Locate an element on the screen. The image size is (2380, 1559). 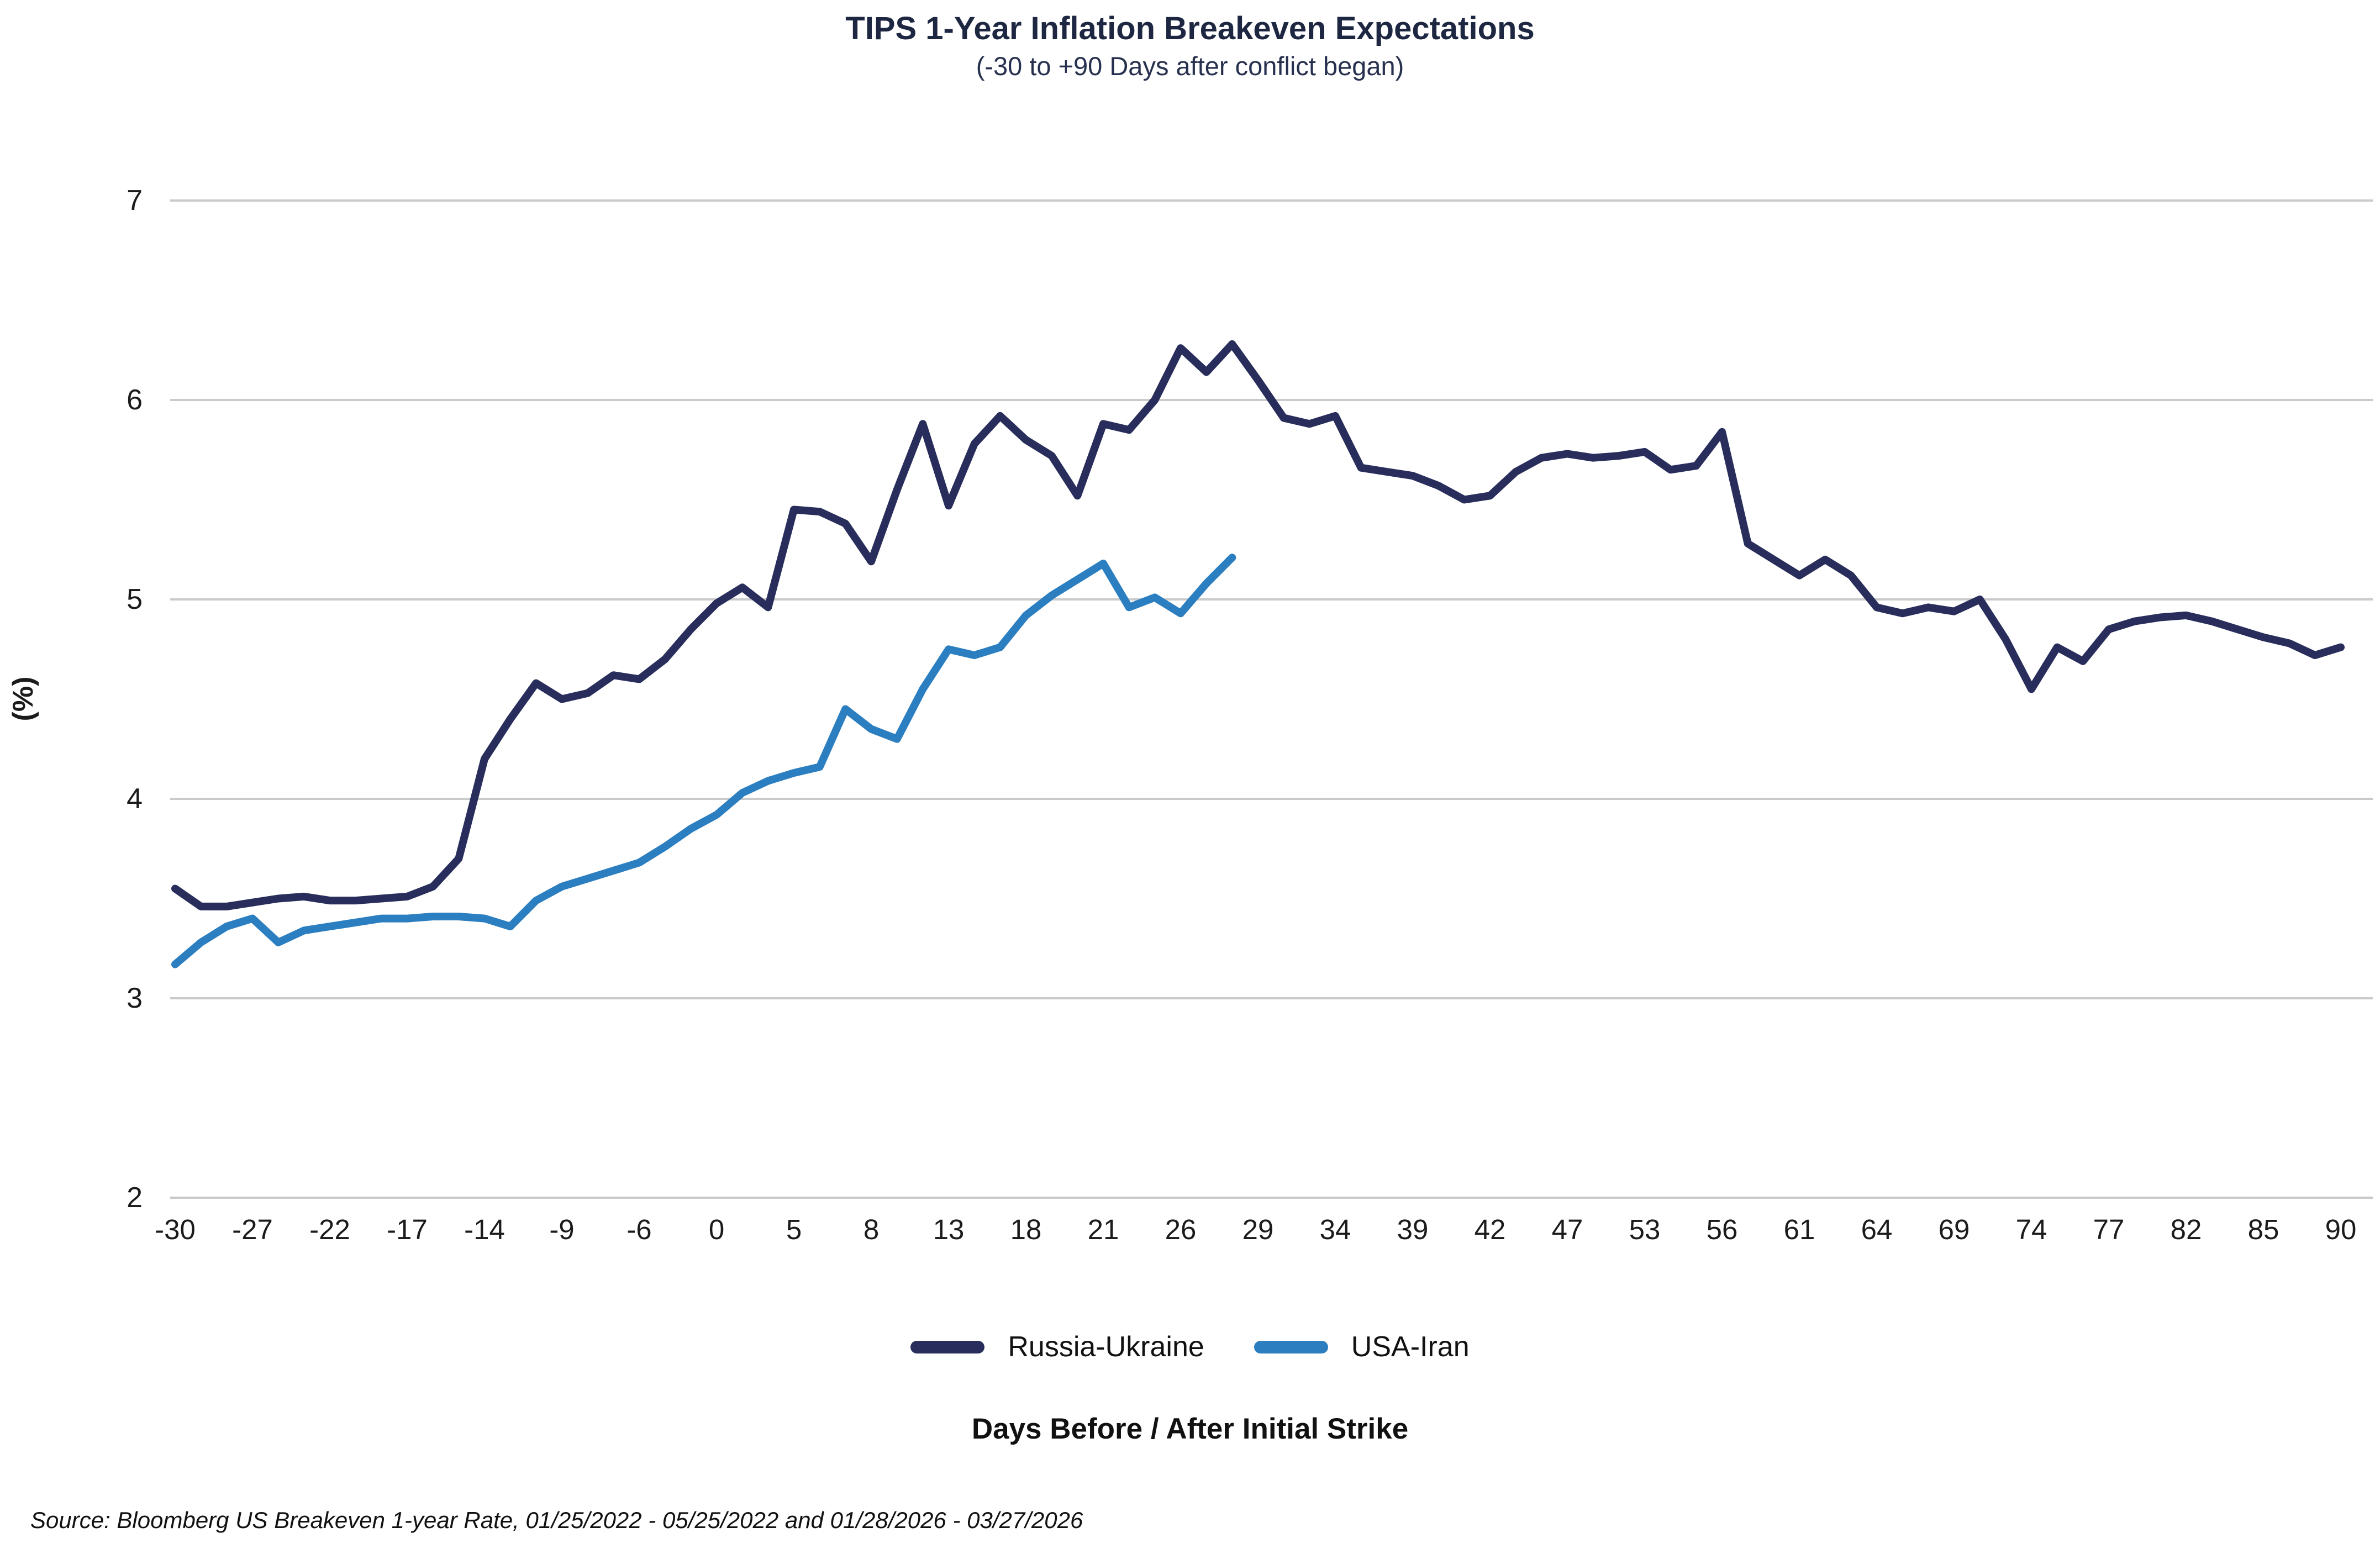
y-axis-title: (%) is located at coordinates (23, 698).